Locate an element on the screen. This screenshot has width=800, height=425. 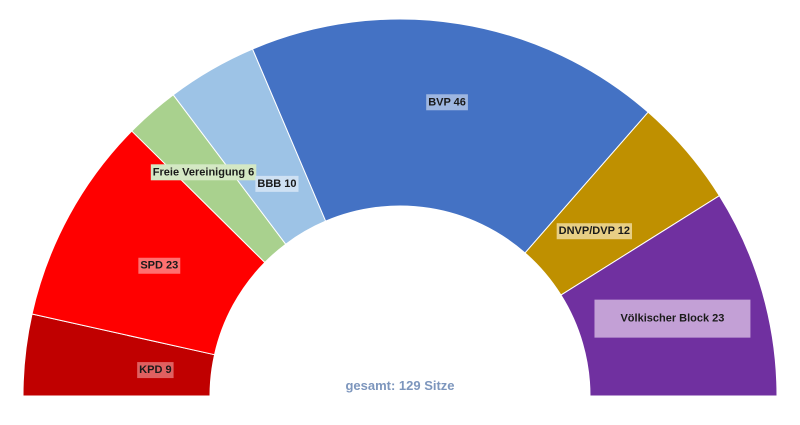
label-dnvp-dvp: DNVP/DVP 12 is located at coordinates (594, 231).